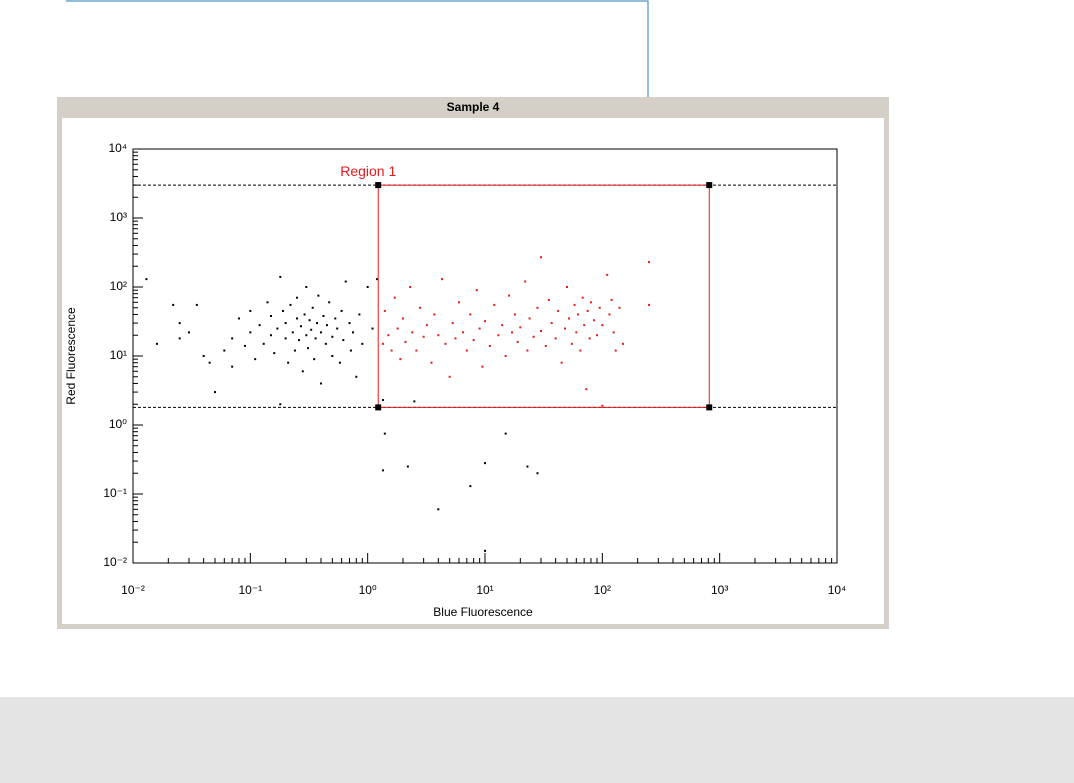 The height and width of the screenshot is (783, 1074). I want to click on y-tick-label: 10¹, so click(118, 355).